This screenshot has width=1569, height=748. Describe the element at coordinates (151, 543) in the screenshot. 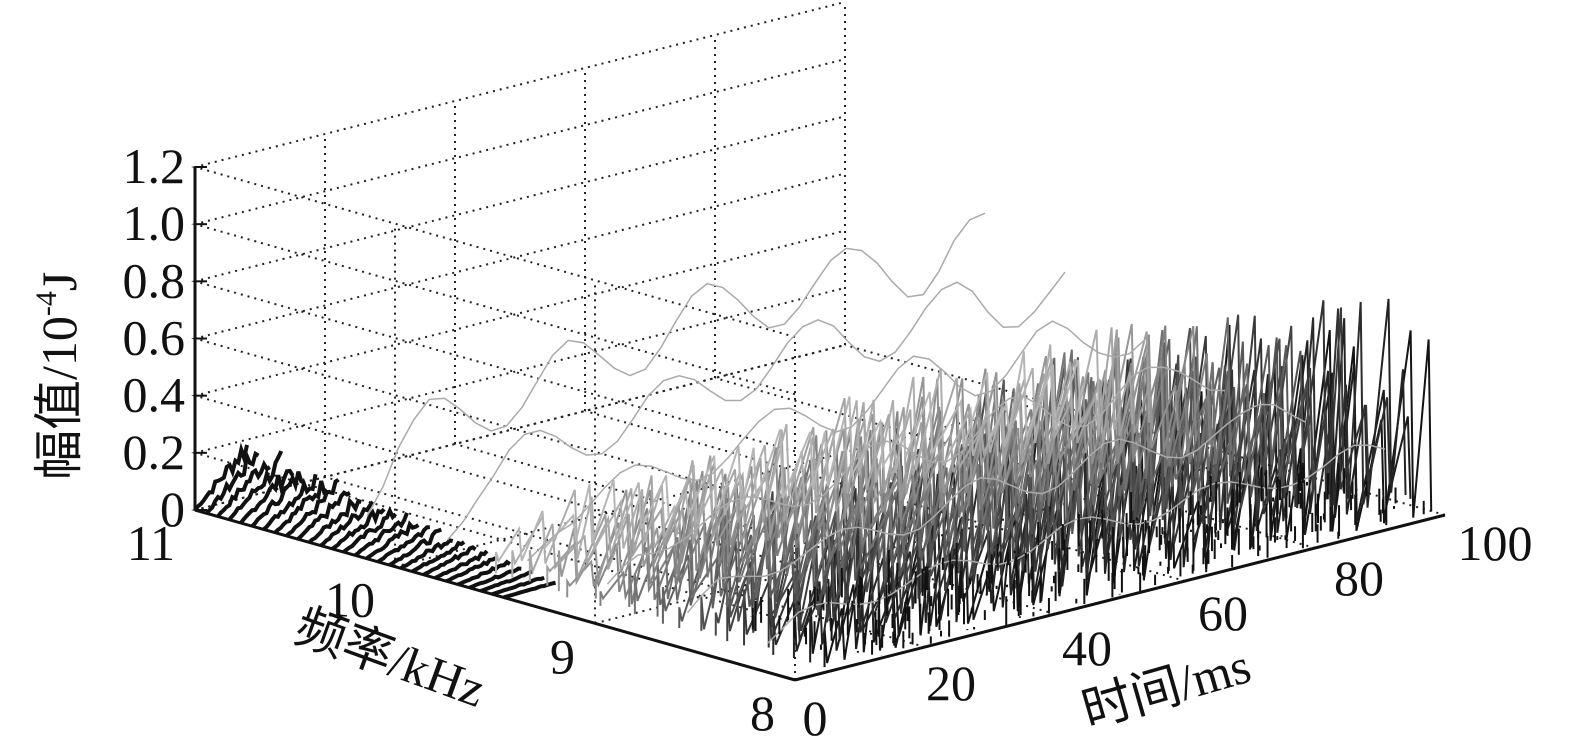

I see `freq-tick-label: 11` at that location.